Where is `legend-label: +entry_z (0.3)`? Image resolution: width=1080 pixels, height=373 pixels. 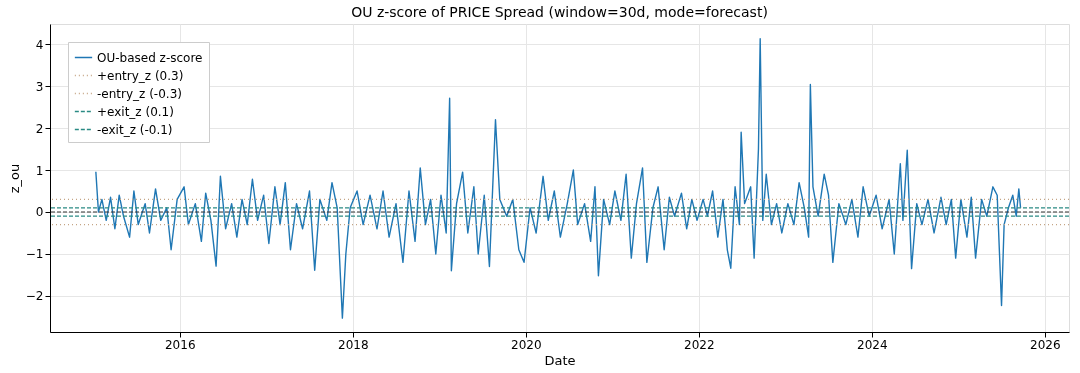 legend-label: +entry_z (0.3) is located at coordinates (140, 75).